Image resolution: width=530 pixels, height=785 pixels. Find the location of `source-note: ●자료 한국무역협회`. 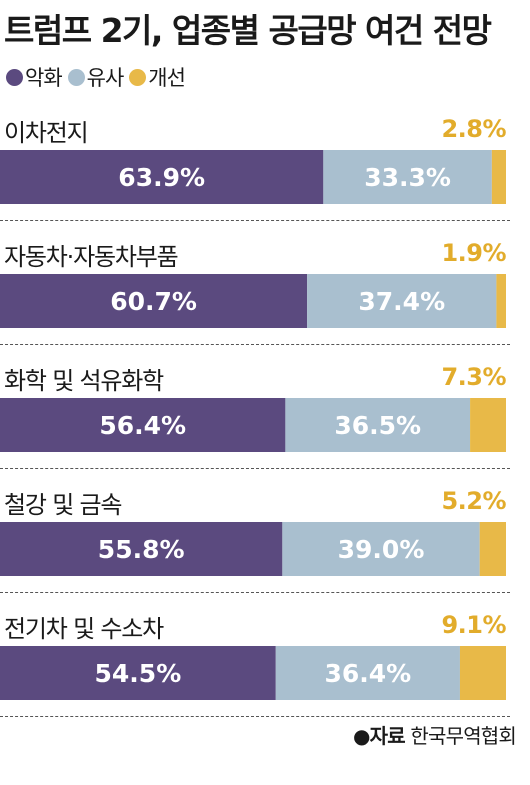

source-note: ●자료 한국무역협회 is located at coordinates (434, 734).